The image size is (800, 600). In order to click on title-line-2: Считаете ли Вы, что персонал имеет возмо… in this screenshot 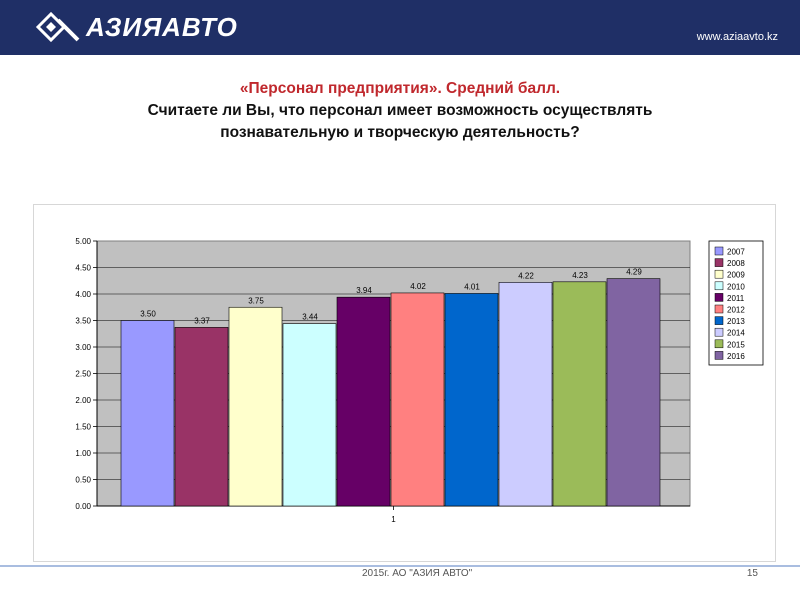, I will do `click(400, 121)`.